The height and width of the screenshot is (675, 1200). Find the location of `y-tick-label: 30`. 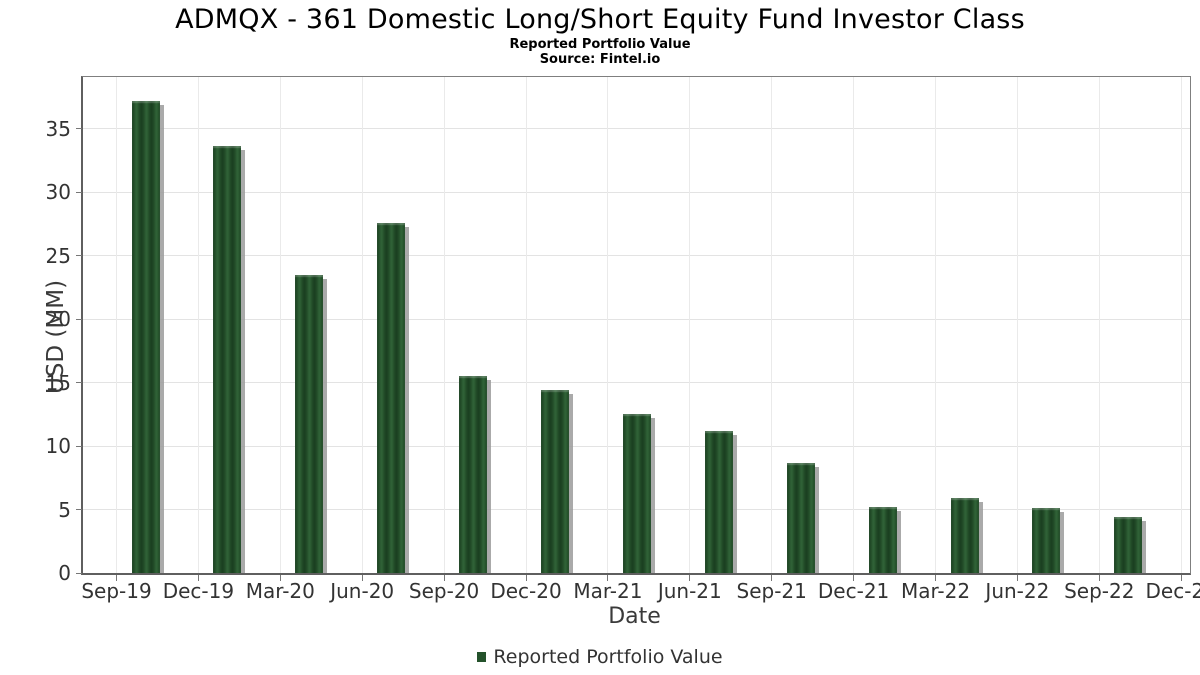

y-tick-label: 30 is located at coordinates (58, 192).